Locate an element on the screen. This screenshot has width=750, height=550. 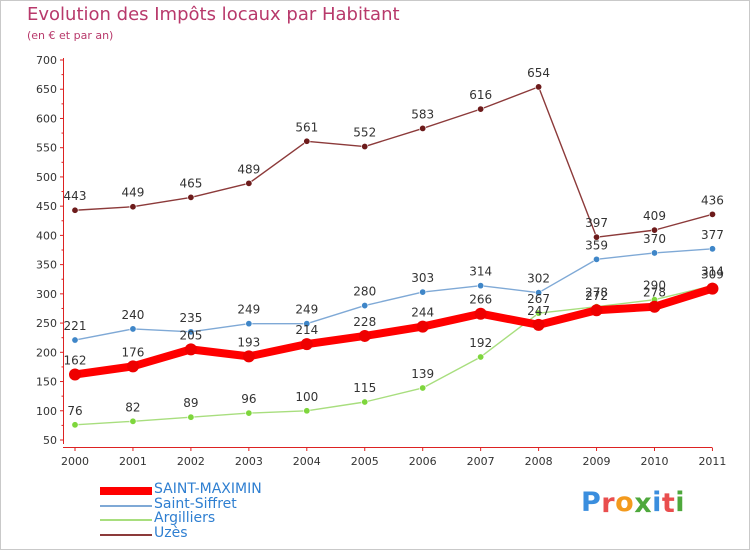
data-label: 397 is located at coordinates (596, 223).